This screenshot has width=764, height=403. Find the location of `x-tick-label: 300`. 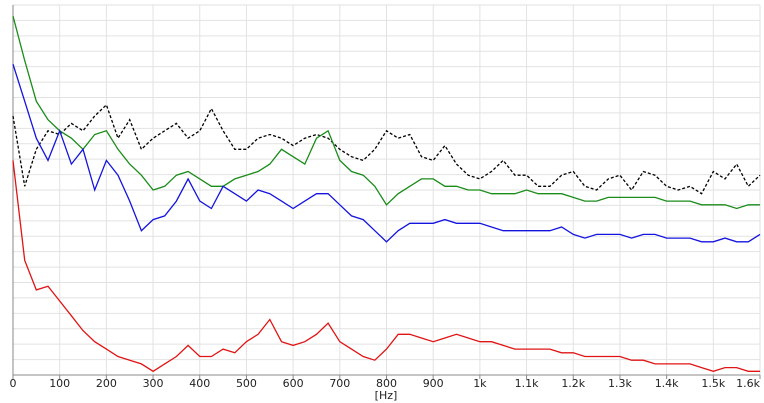

x-tick-label: 300 is located at coordinates (153, 383).